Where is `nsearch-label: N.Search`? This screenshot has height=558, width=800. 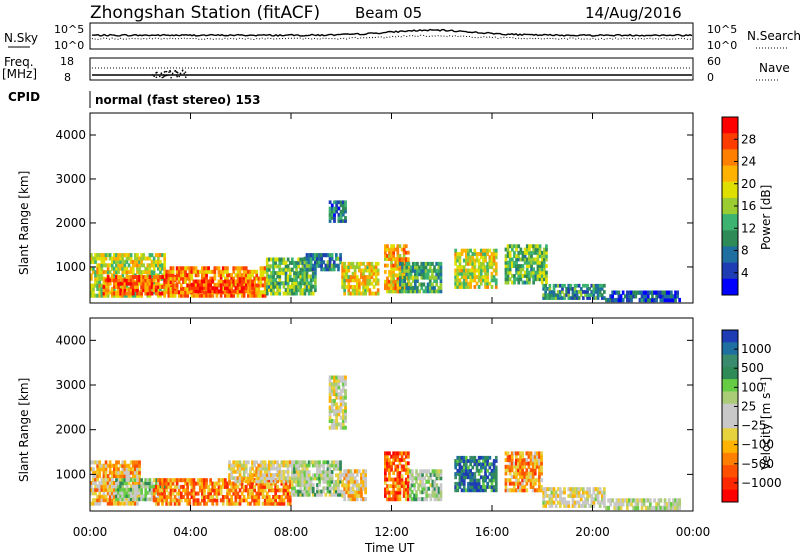 nsearch-label: N.Search is located at coordinates (773, 36).